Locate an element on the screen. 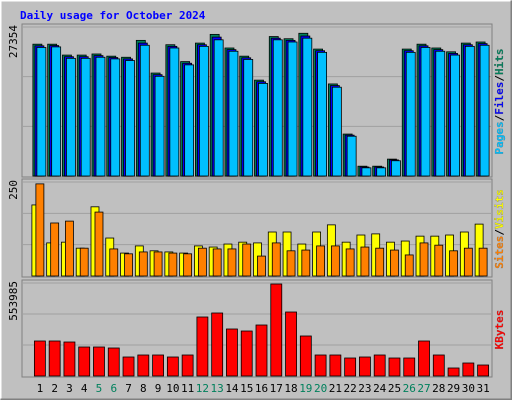  x-tick-label: 19 is located at coordinates (305, 388).